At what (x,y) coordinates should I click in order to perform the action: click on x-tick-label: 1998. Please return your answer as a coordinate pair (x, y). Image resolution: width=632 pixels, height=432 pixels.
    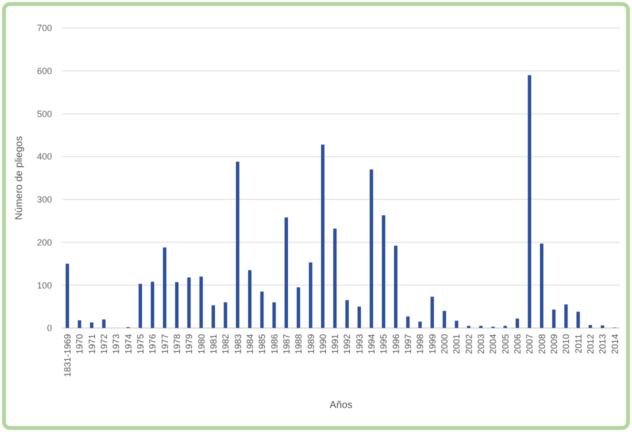
    Looking at the image, I should click on (420, 344).